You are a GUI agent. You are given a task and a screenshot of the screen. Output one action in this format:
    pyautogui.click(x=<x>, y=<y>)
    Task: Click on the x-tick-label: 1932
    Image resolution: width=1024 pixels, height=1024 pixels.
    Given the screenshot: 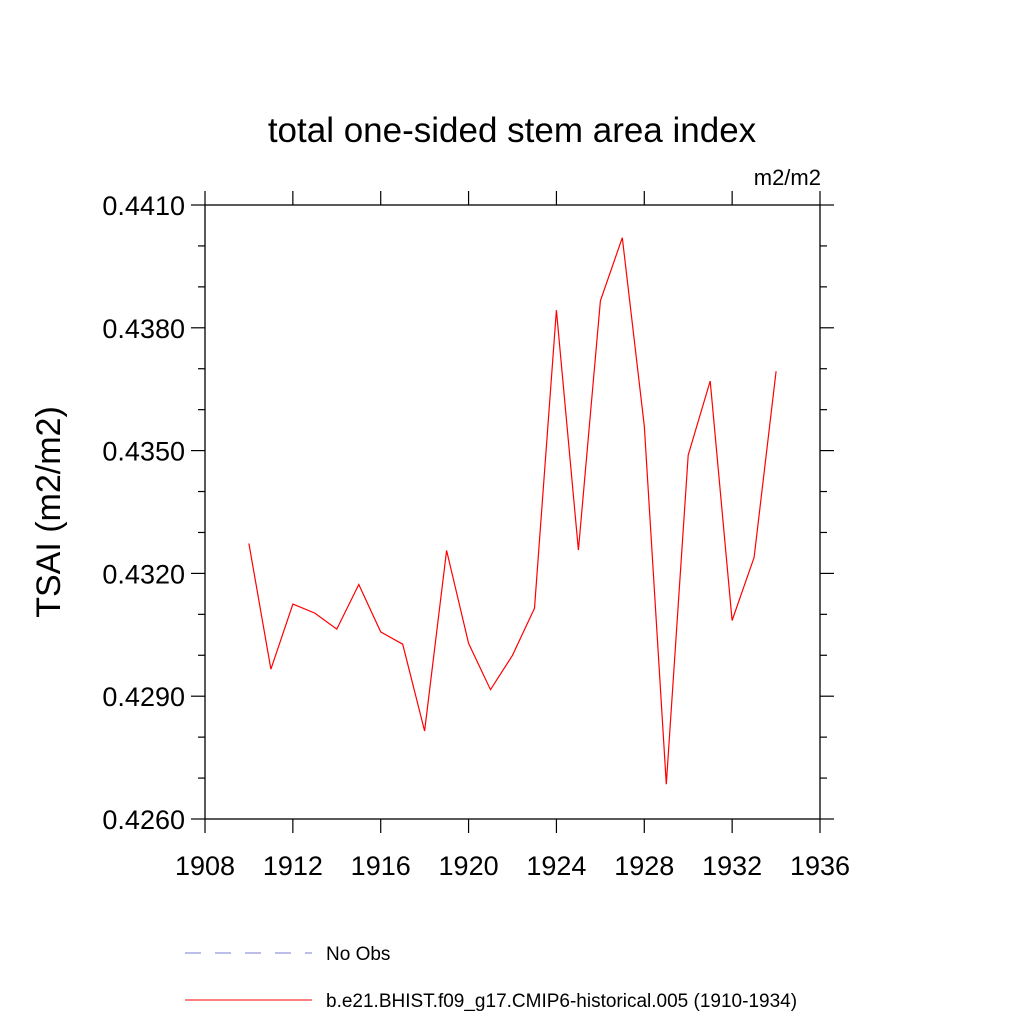 What is the action you would take?
    pyautogui.click(x=732, y=866)
    